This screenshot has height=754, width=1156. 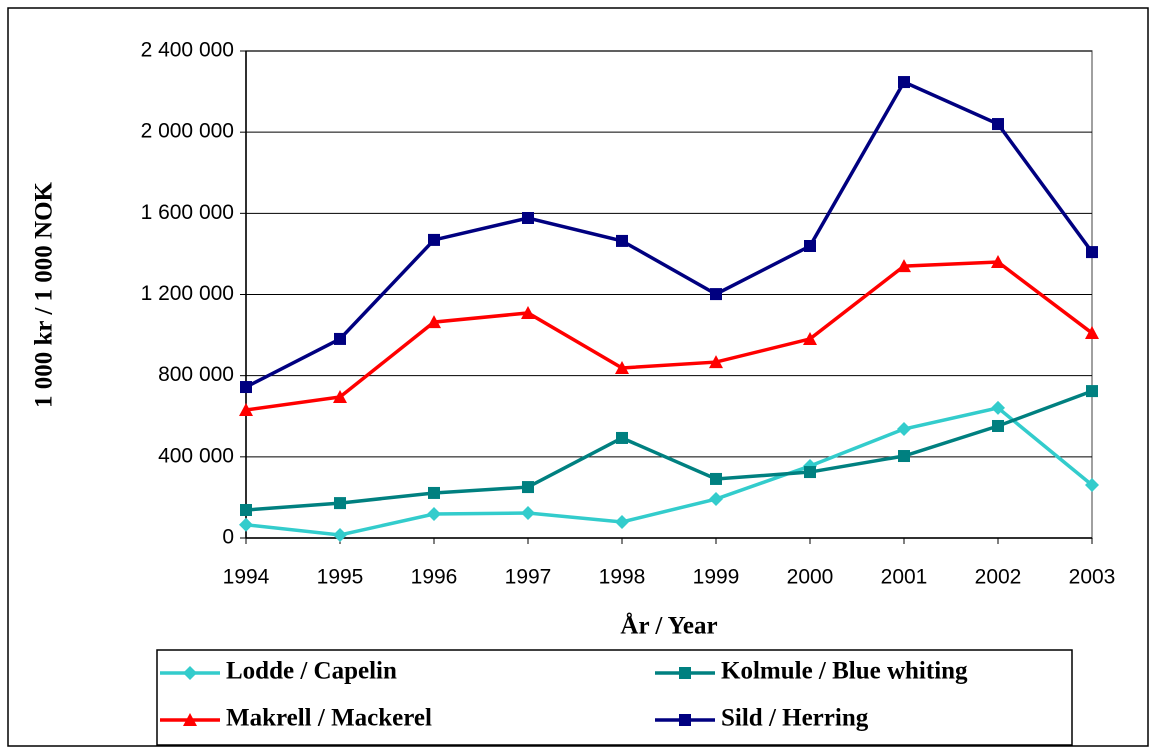 I want to click on x-tick-label: 1995, so click(x=340, y=577).